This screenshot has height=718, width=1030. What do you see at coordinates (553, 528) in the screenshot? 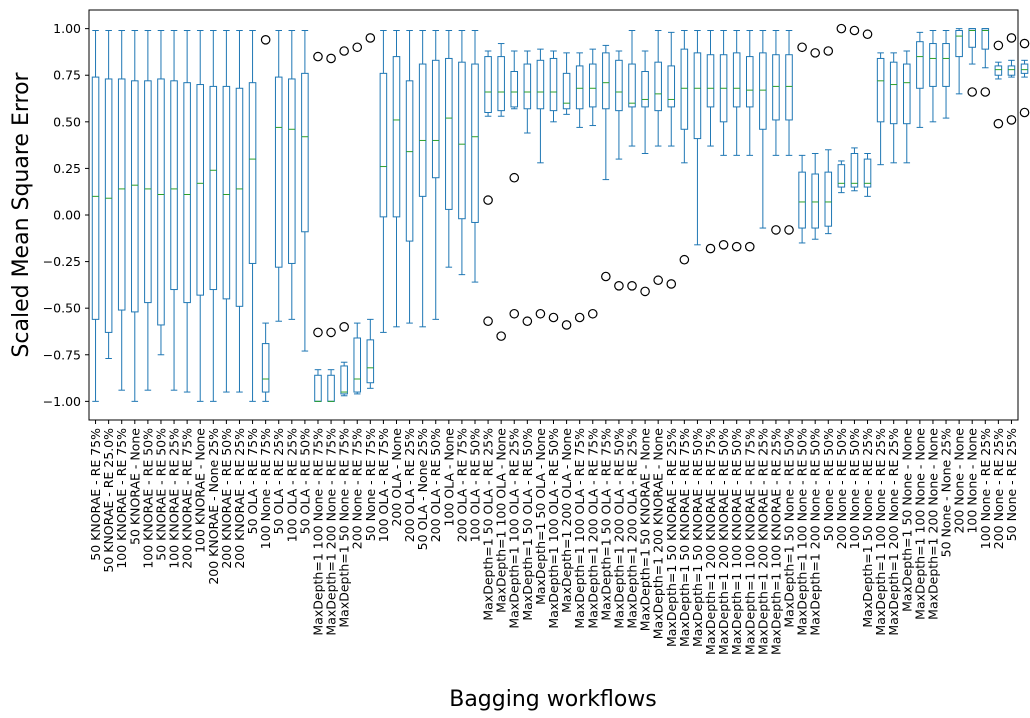
I see `x-tick-label: MaxDepth=1 100 OLA - RE 50%` at bounding box center [553, 528].